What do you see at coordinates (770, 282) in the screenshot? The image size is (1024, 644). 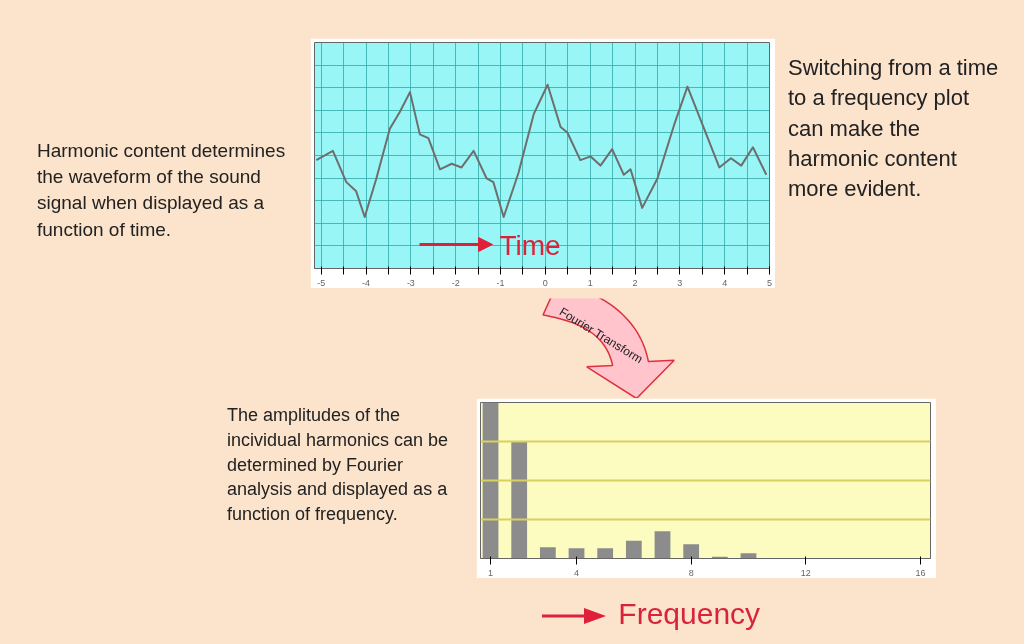 I see `x-tick-label: 5` at bounding box center [770, 282].